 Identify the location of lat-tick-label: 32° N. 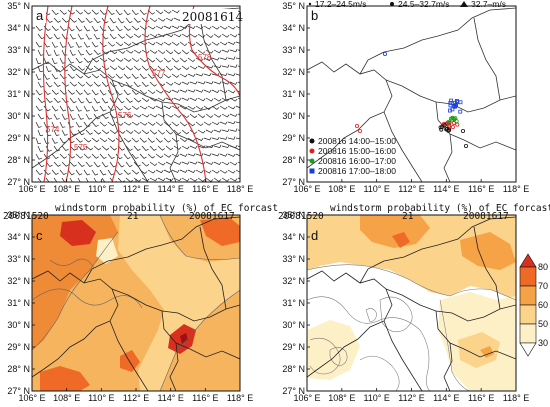
(18, 281).